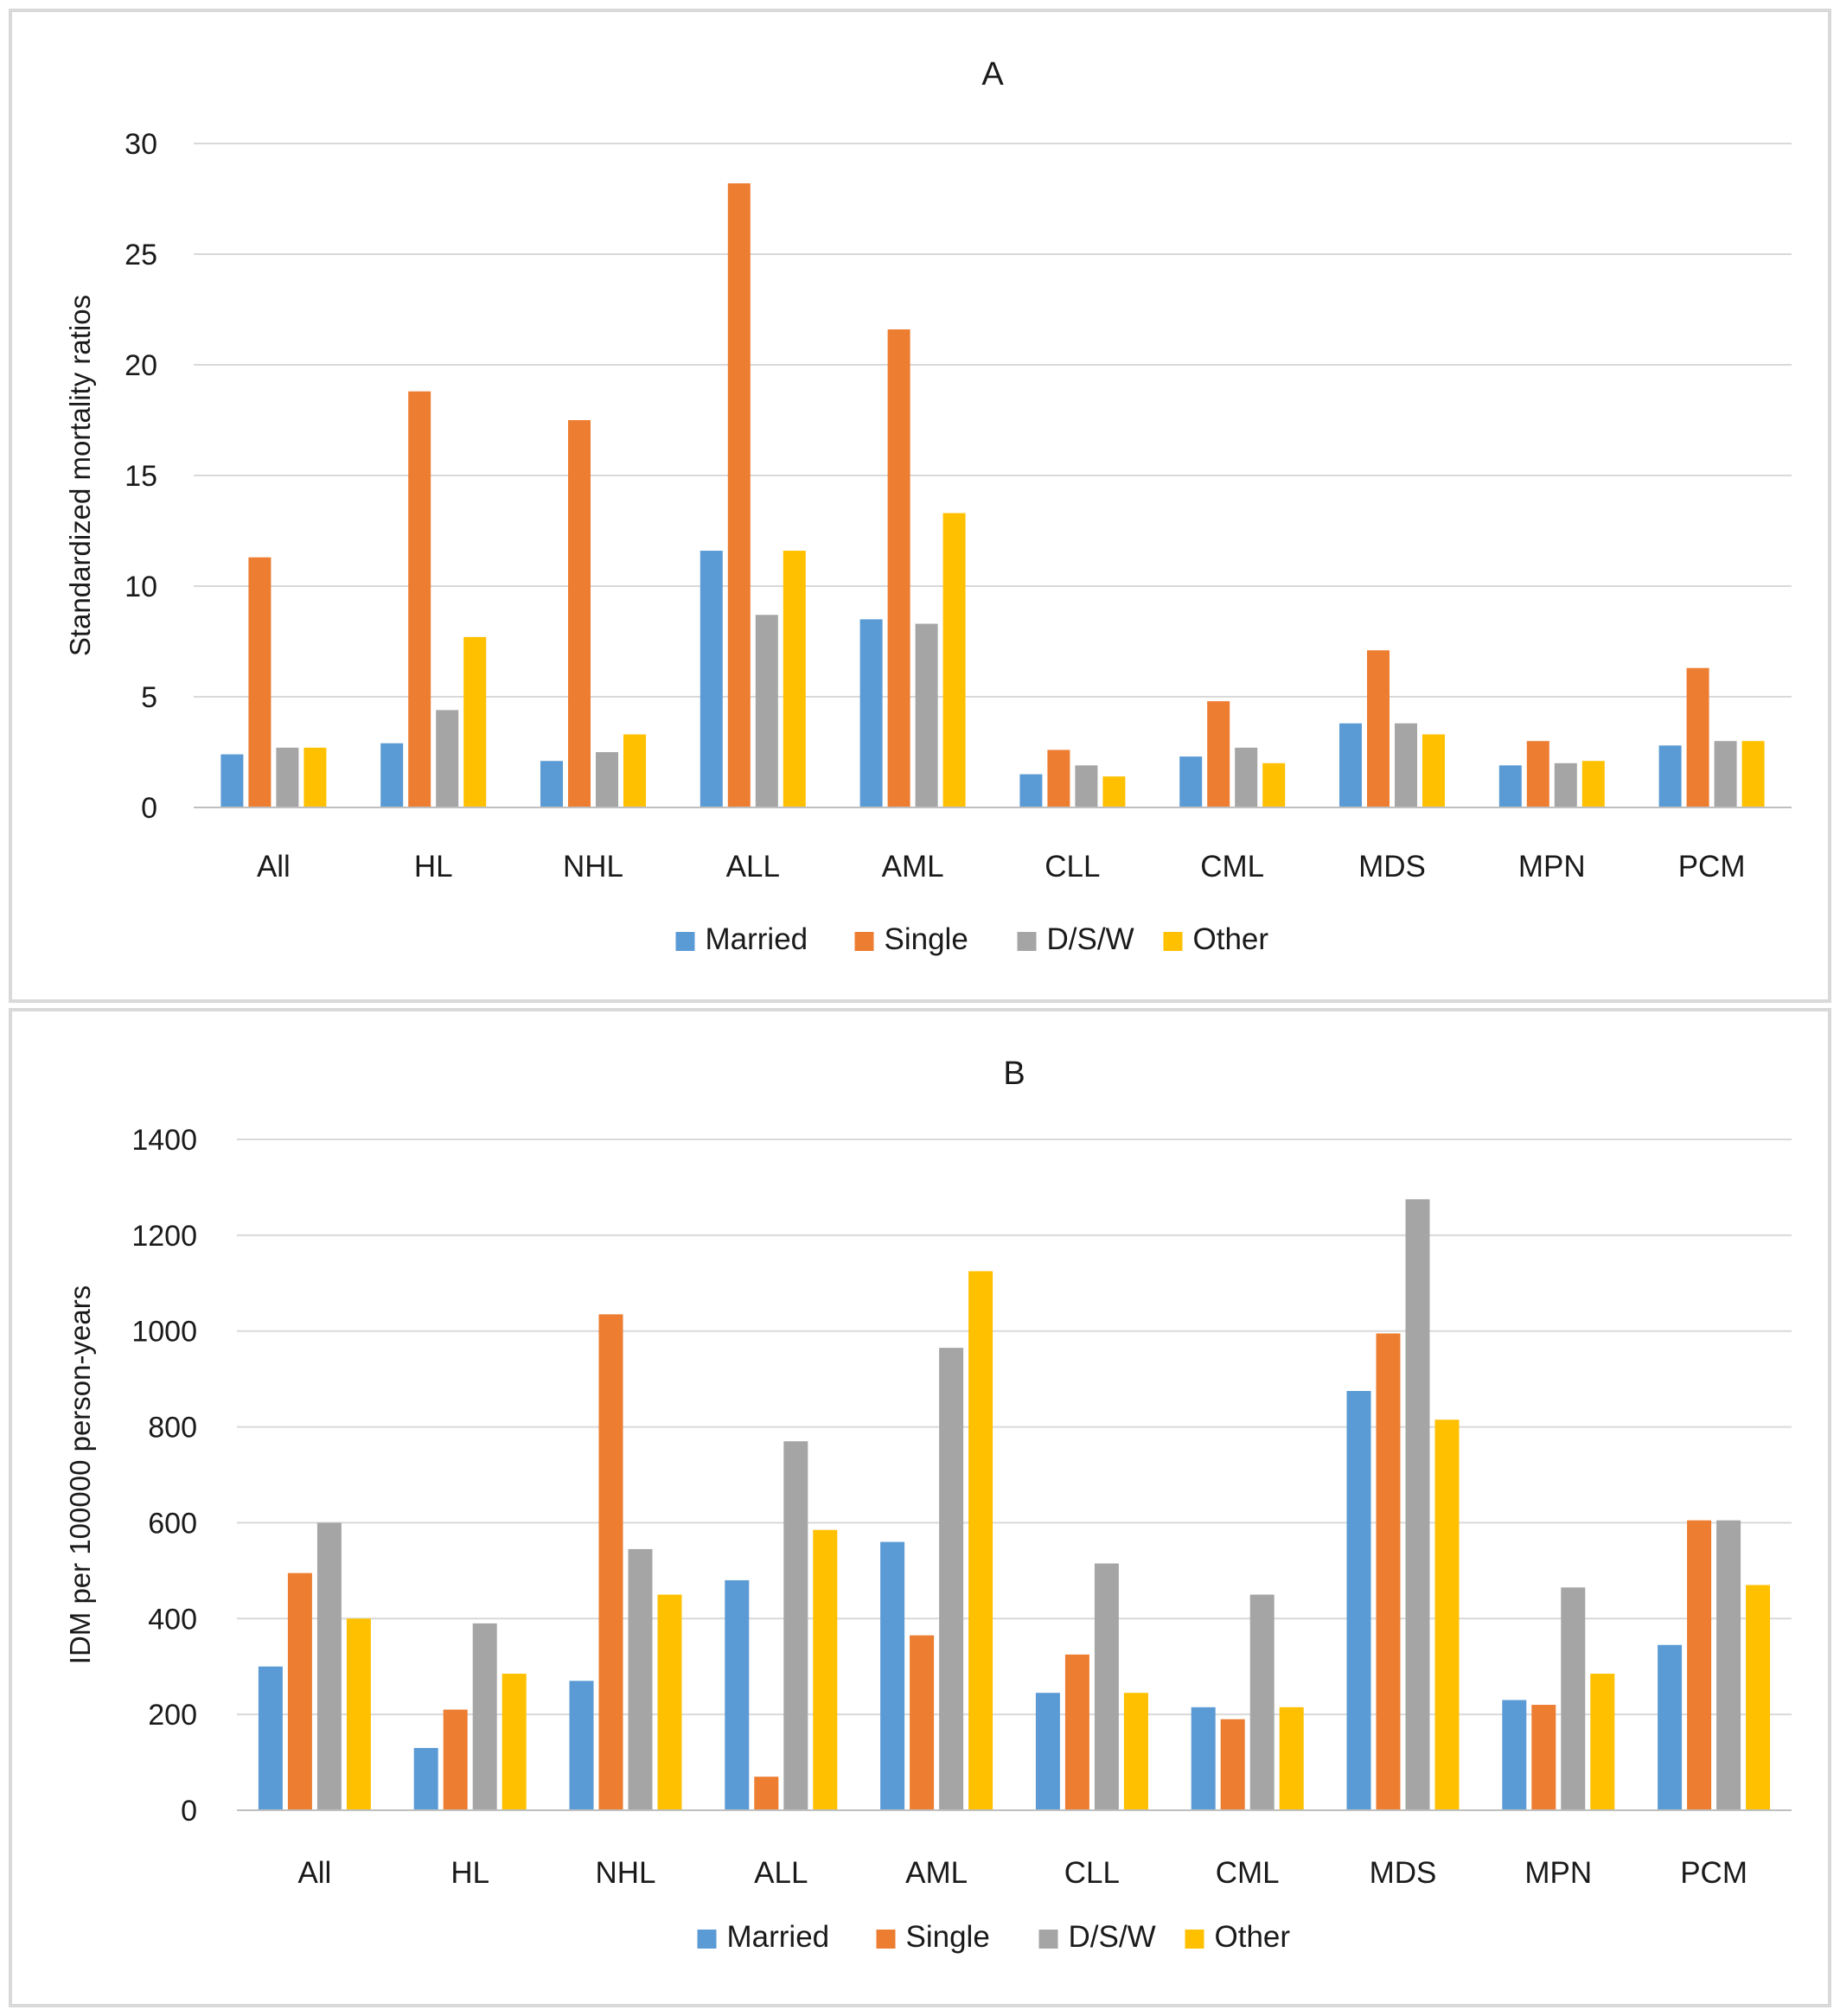  Describe the element at coordinates (1191, 781) in the screenshot. I see `bar-married-cml` at that location.